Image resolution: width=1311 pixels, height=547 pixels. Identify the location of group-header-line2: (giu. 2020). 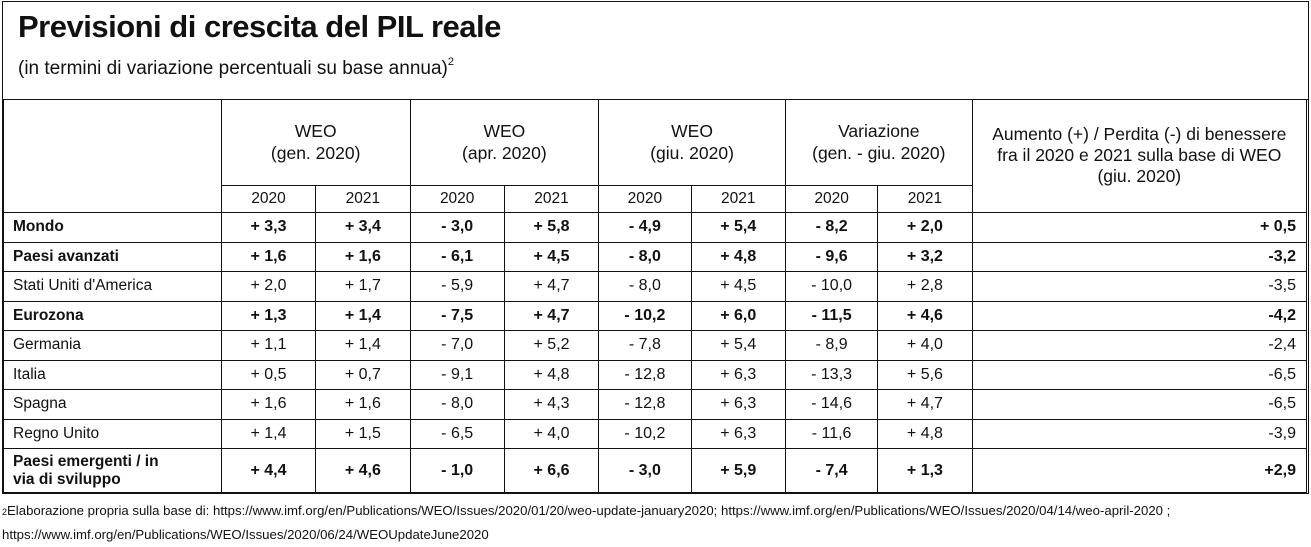
(692, 153).